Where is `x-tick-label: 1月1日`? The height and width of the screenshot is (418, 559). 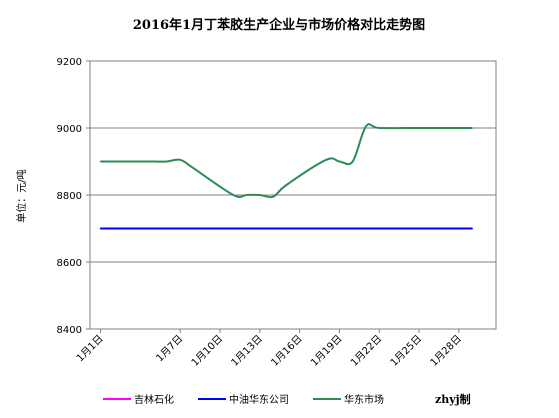 x-tick-label: 1月1日 is located at coordinates (90, 349).